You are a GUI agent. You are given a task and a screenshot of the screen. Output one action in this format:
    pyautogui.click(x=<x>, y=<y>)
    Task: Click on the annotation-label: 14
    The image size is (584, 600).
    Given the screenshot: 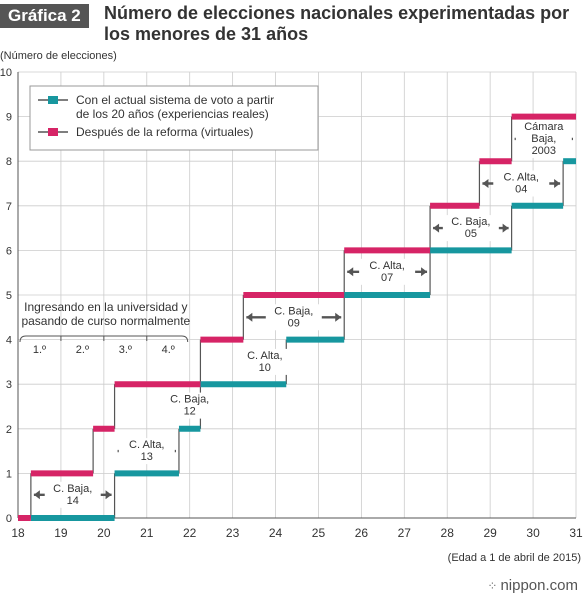 What is the action you would take?
    pyautogui.click(x=73, y=501)
    